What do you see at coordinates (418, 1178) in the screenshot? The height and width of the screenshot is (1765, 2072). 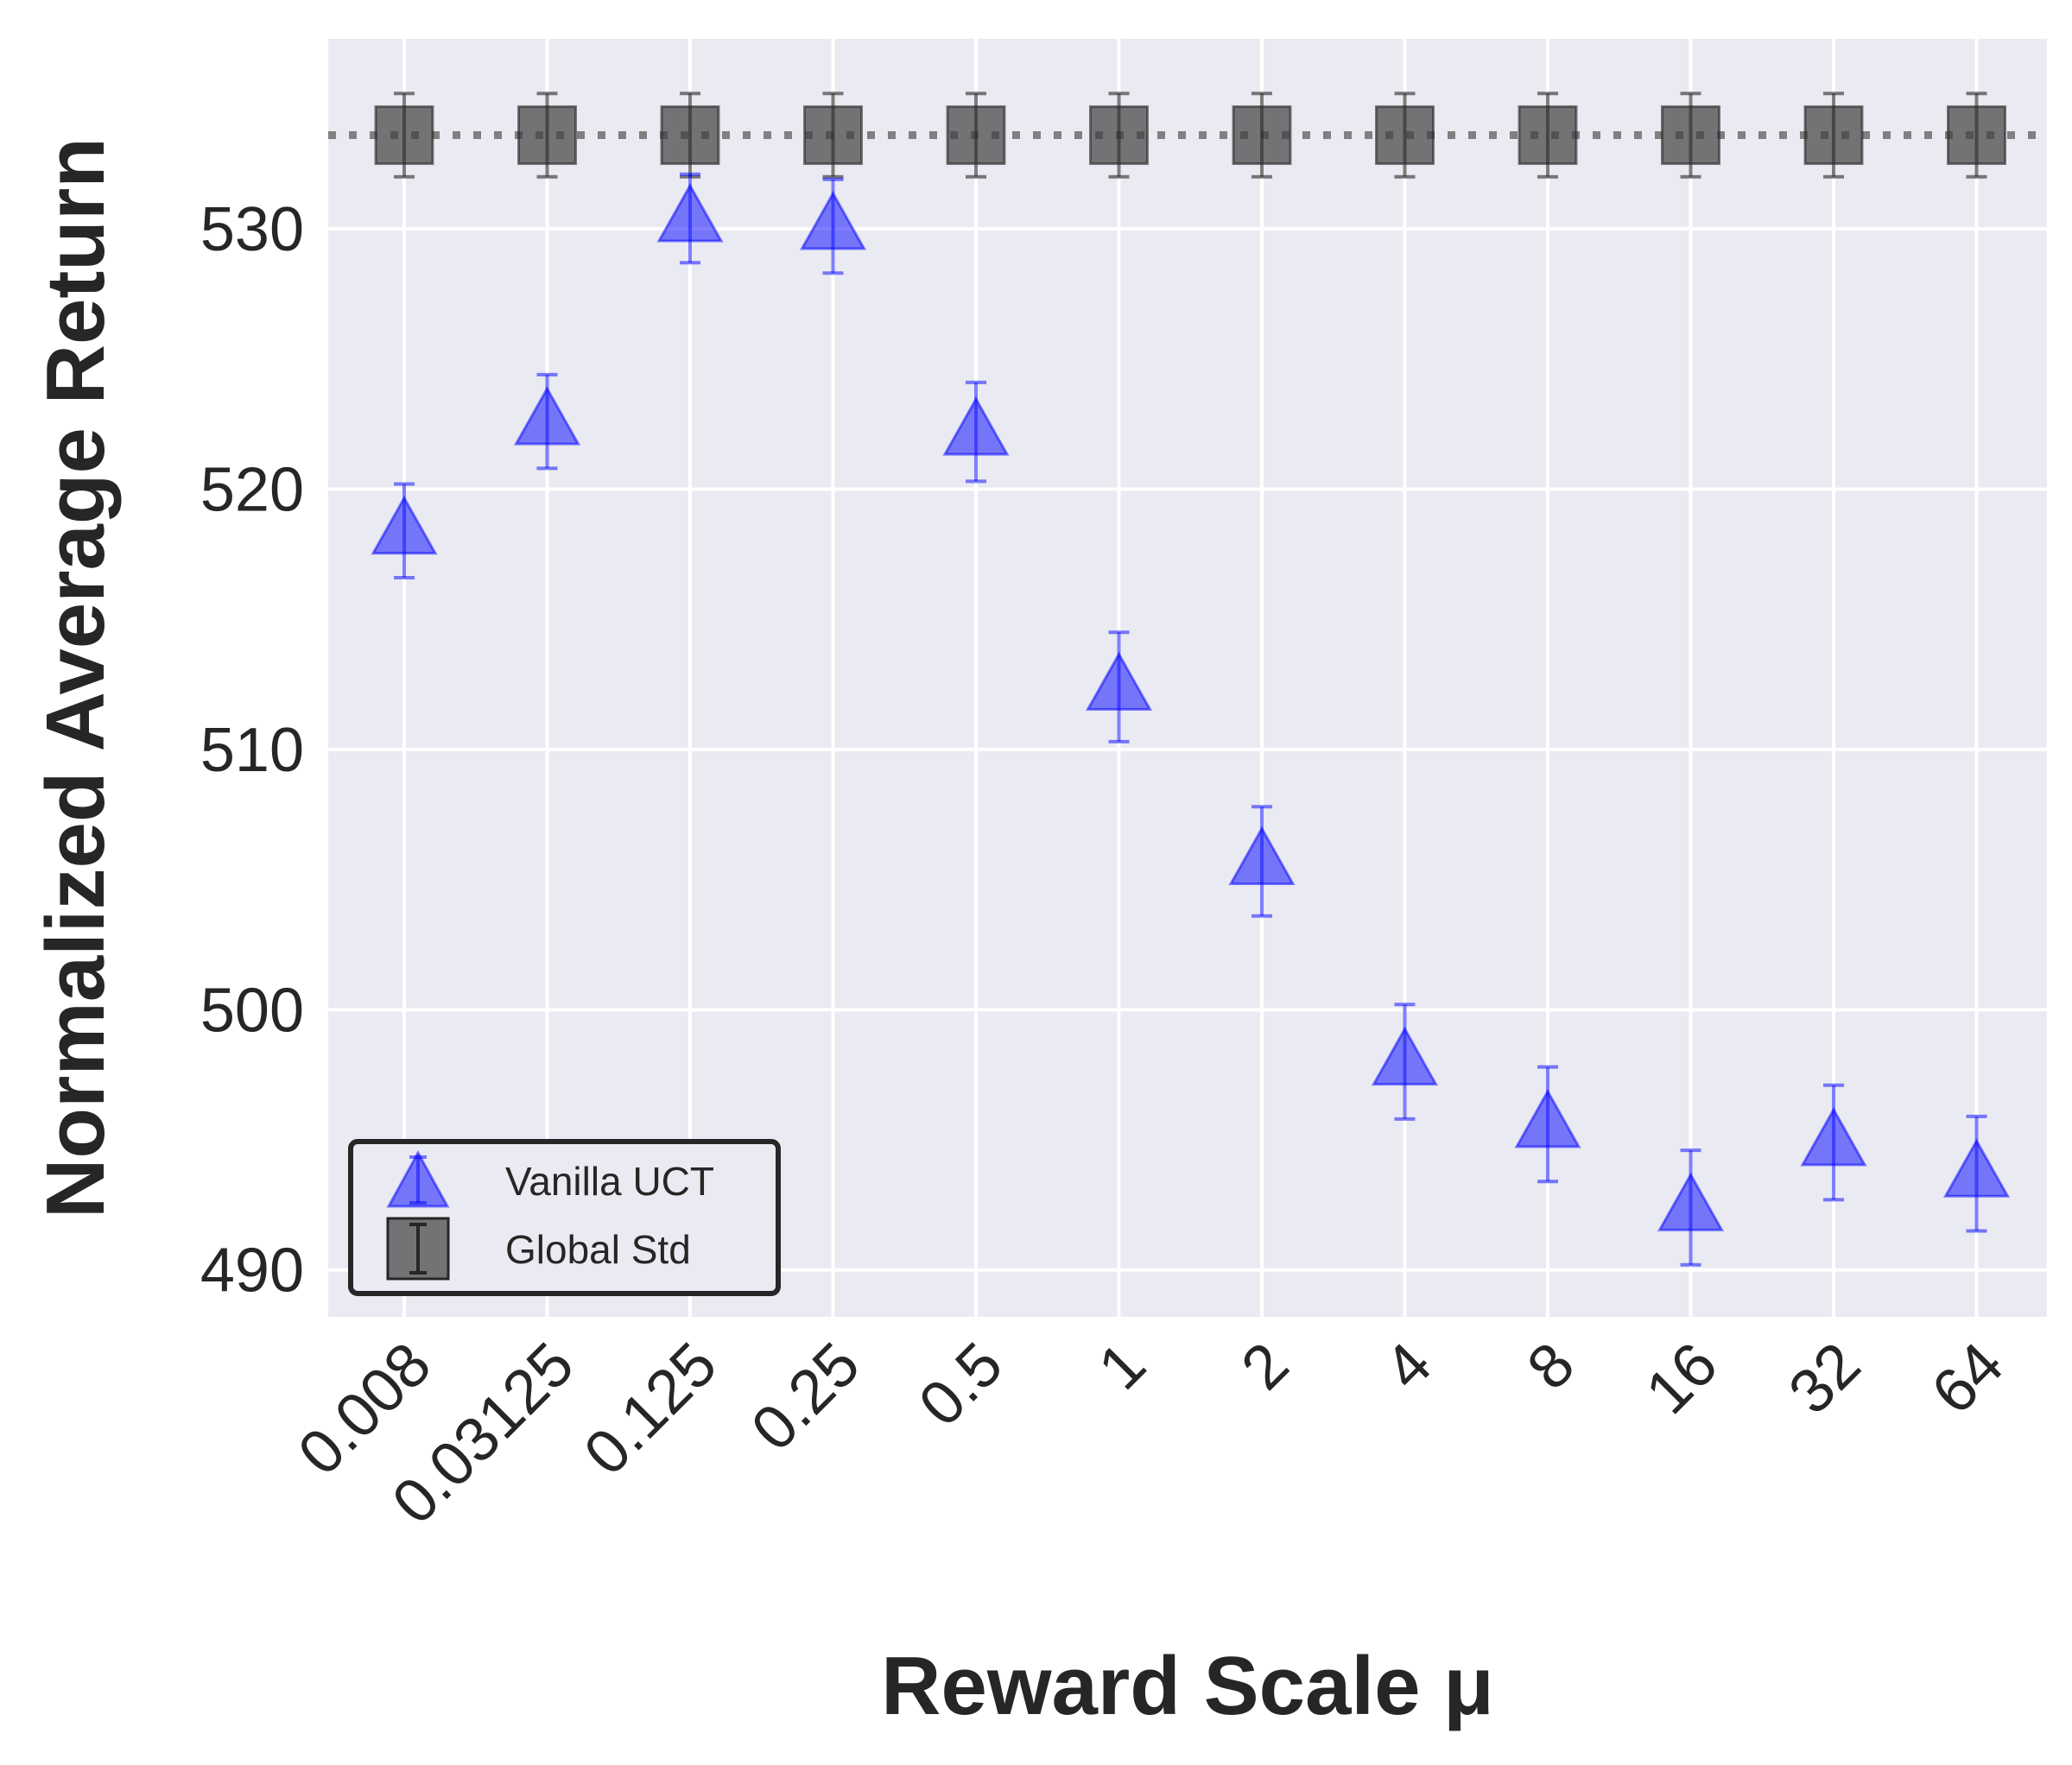 I see `legend-marker-vanilla-uct` at bounding box center [418, 1178].